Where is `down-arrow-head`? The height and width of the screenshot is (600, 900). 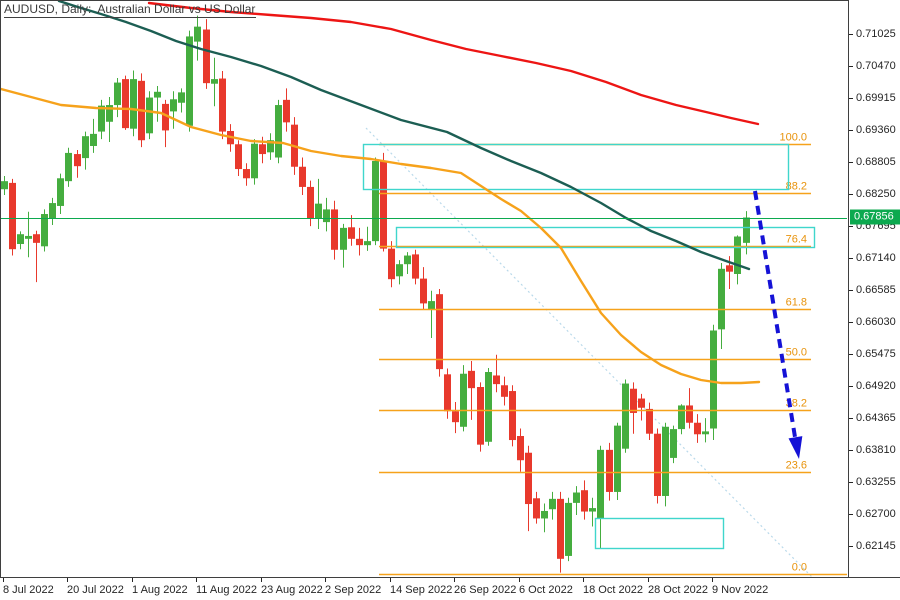
down-arrow-head is located at coordinates (795, 447).